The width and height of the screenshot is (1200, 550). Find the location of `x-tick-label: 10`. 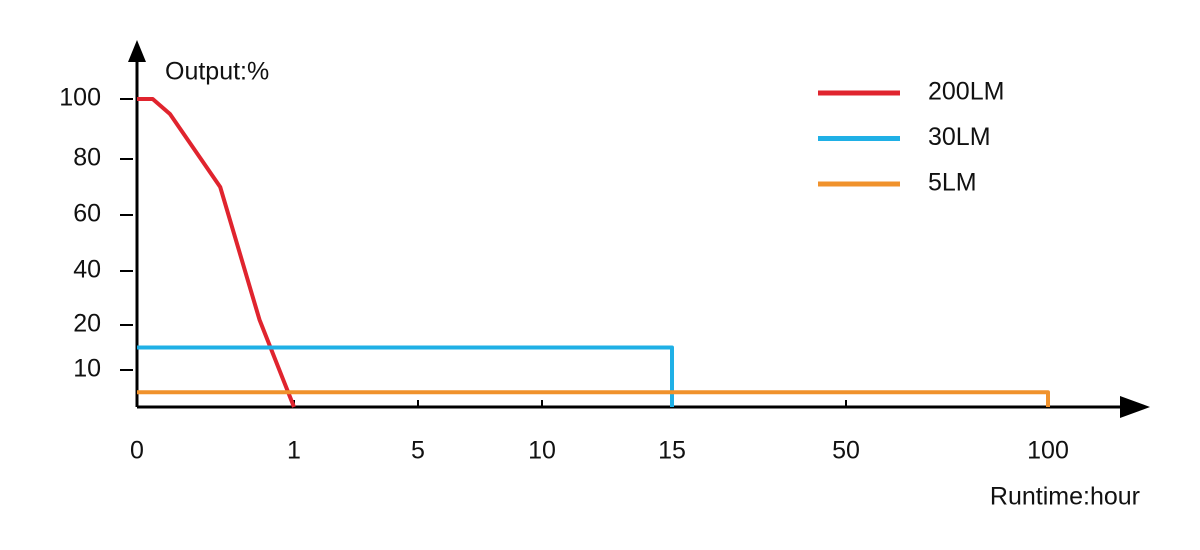

x-tick-label: 10 is located at coordinates (542, 451).